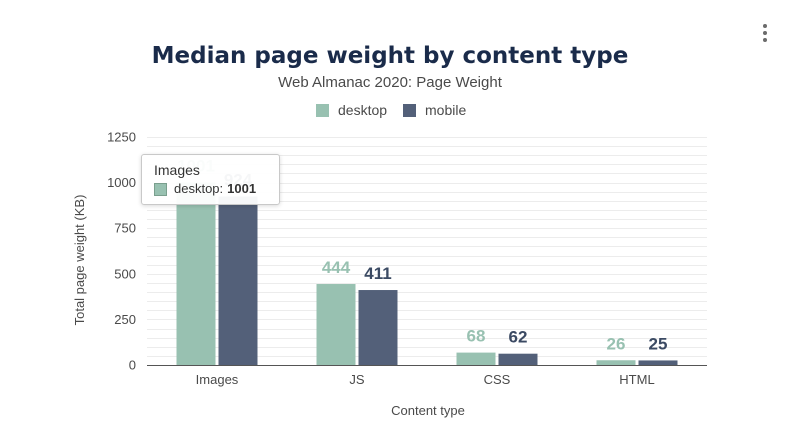  Describe the element at coordinates (121, 137) in the screenshot. I see `y-tick-label: 1250` at that location.